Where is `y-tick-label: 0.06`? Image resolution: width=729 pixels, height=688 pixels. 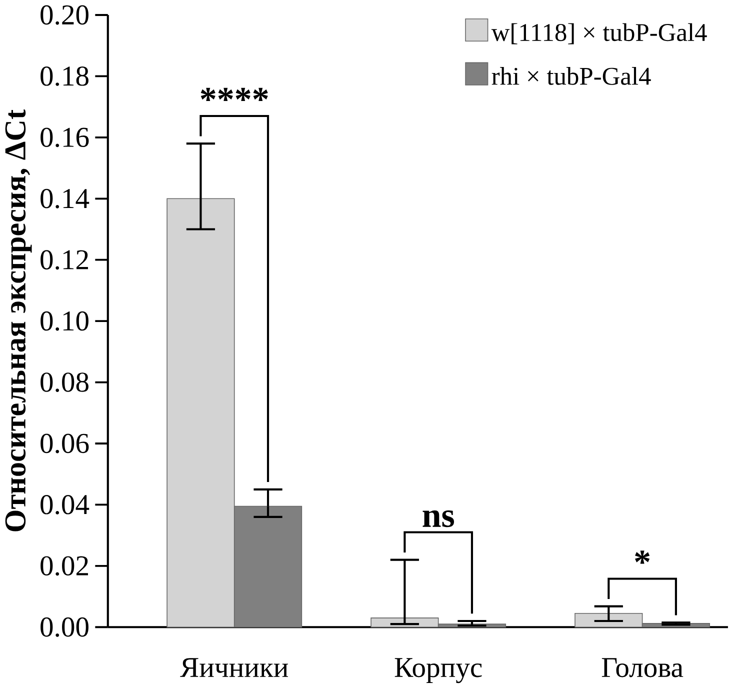 y-tick-label: 0.06 is located at coordinates (64, 444).